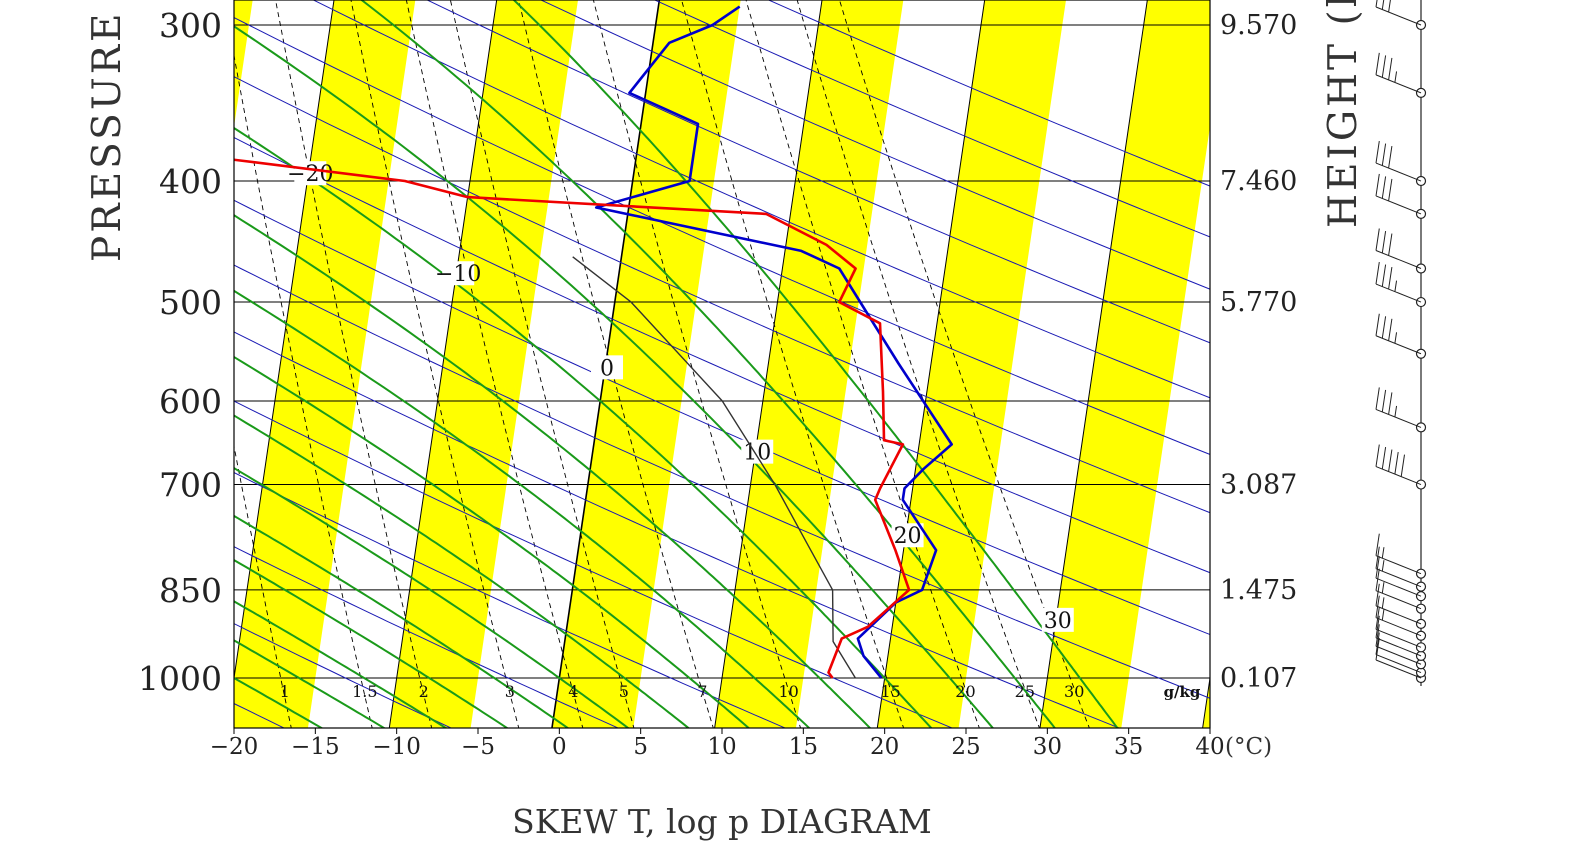 This screenshot has width=1573, height=863. Describe the element at coordinates (1258, 25) in the screenshot. I see `height-label: 9.570` at that location.